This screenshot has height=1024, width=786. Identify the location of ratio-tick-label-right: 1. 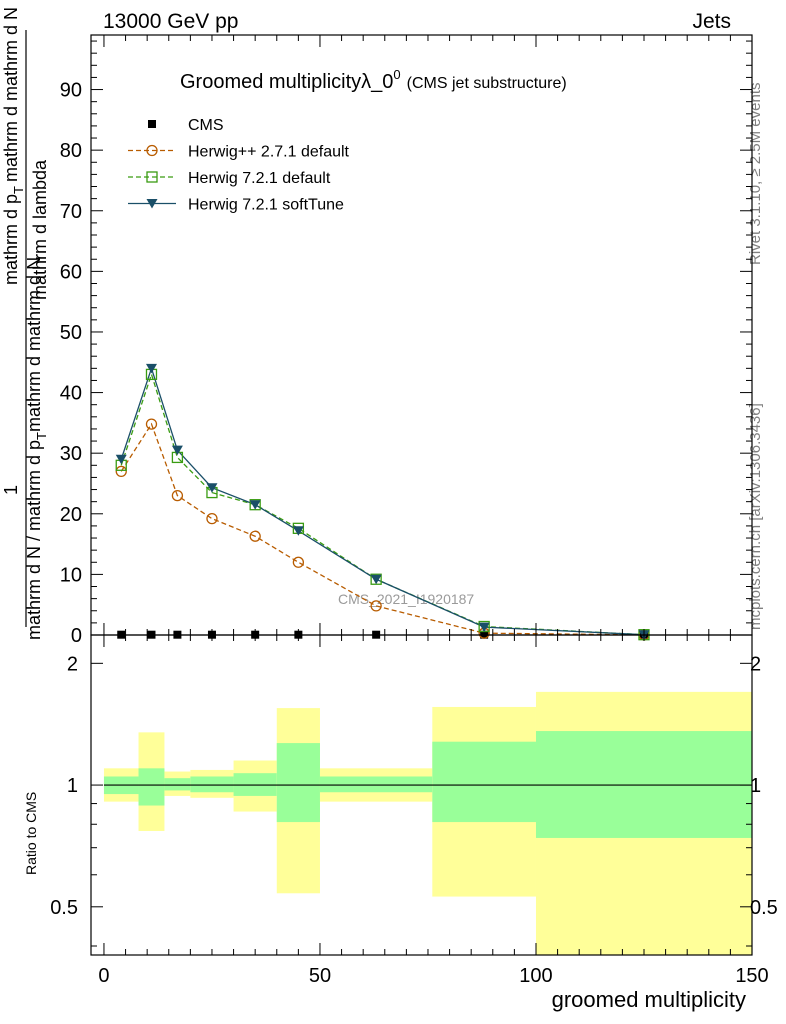
(755, 786).